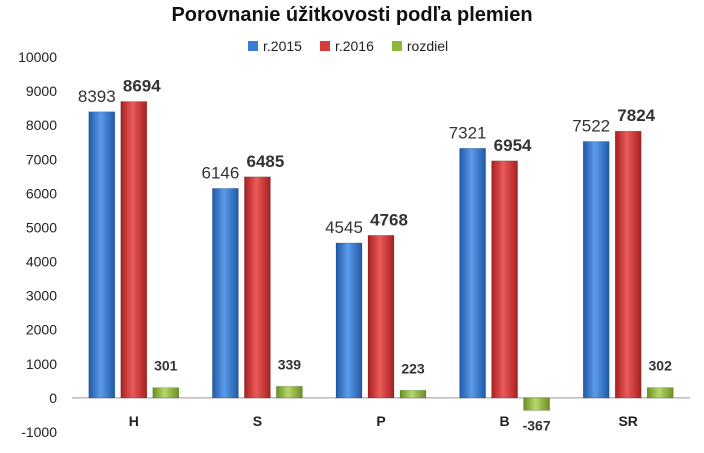 Image resolution: width=704 pixels, height=453 pixels. Describe the element at coordinates (41, 364) in the screenshot. I see `y-tick-label: 1000` at that location.